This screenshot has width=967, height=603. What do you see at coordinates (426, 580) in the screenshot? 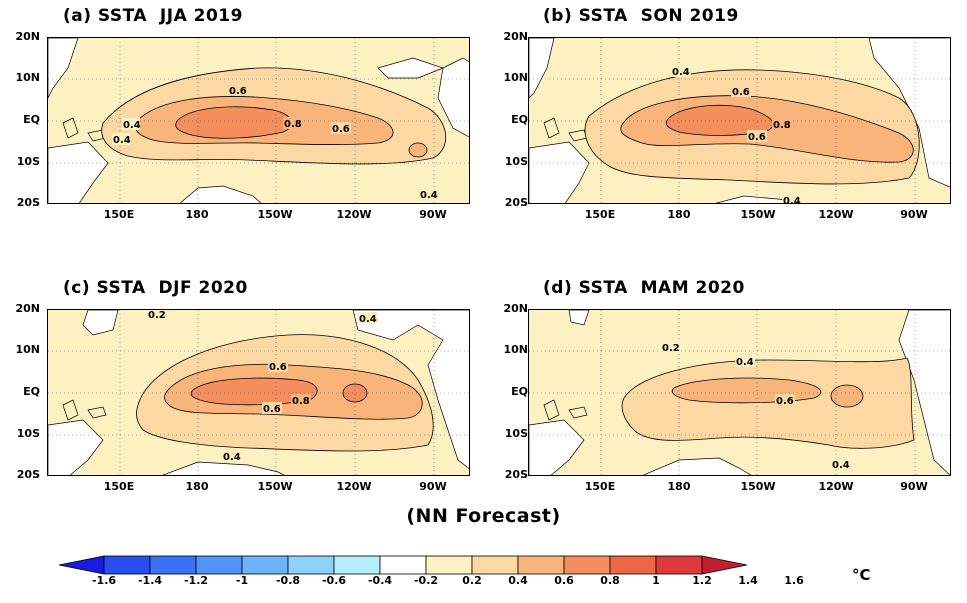
I see `colorbar-label: -0.2` at bounding box center [426, 580].